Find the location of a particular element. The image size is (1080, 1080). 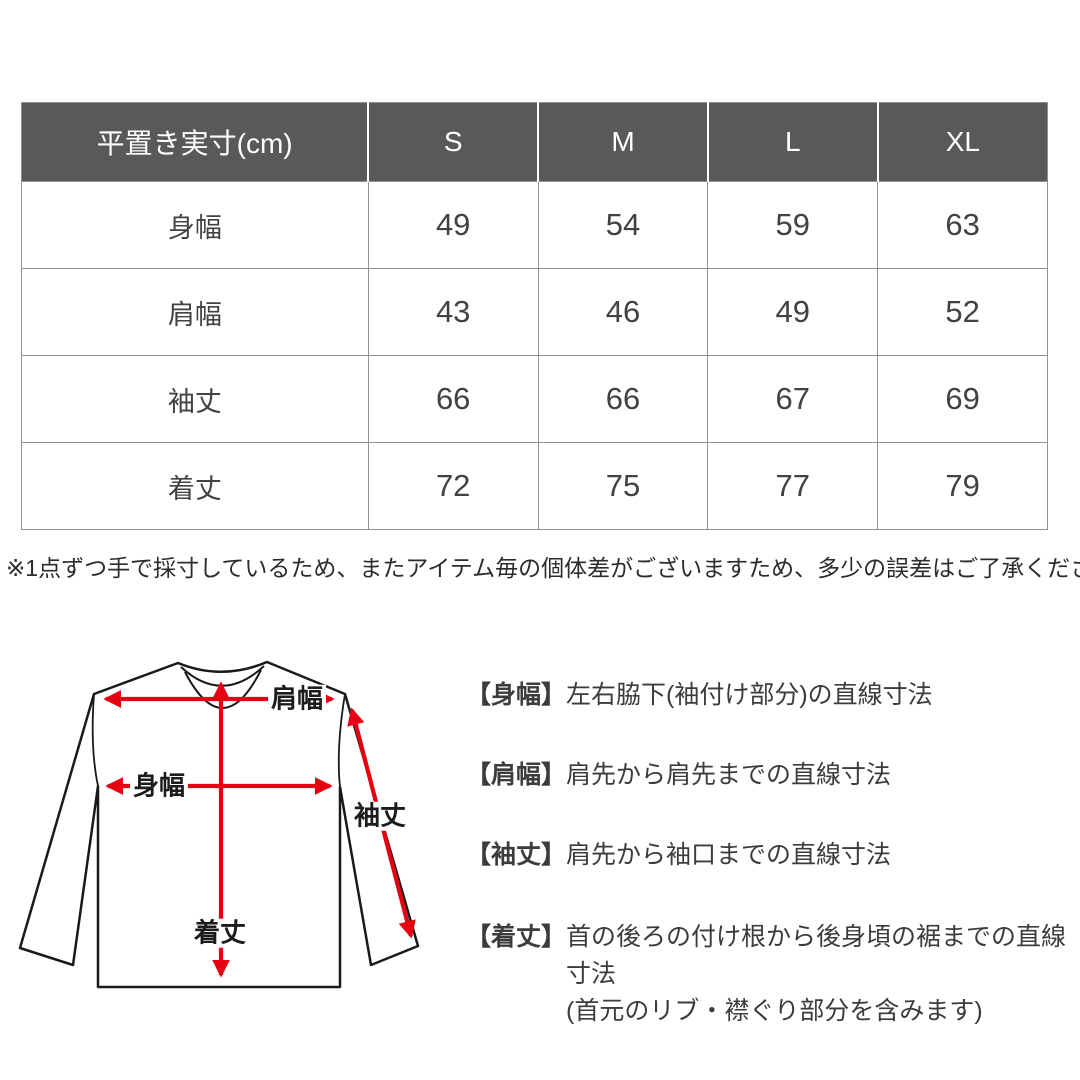

row-label: 袖丈 is located at coordinates (195, 399).